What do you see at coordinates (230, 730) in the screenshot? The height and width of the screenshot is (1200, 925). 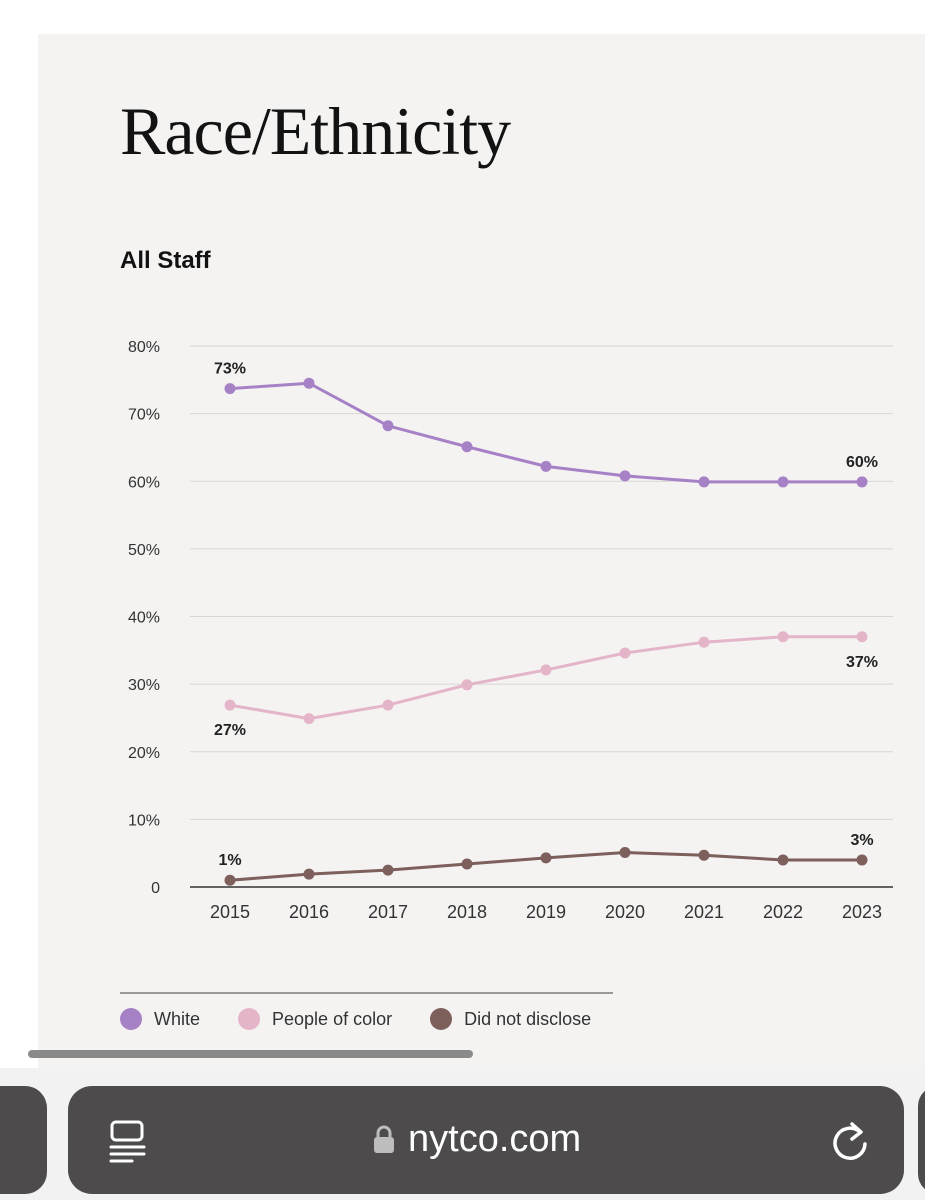 I see `data-label: 27%` at bounding box center [230, 730].